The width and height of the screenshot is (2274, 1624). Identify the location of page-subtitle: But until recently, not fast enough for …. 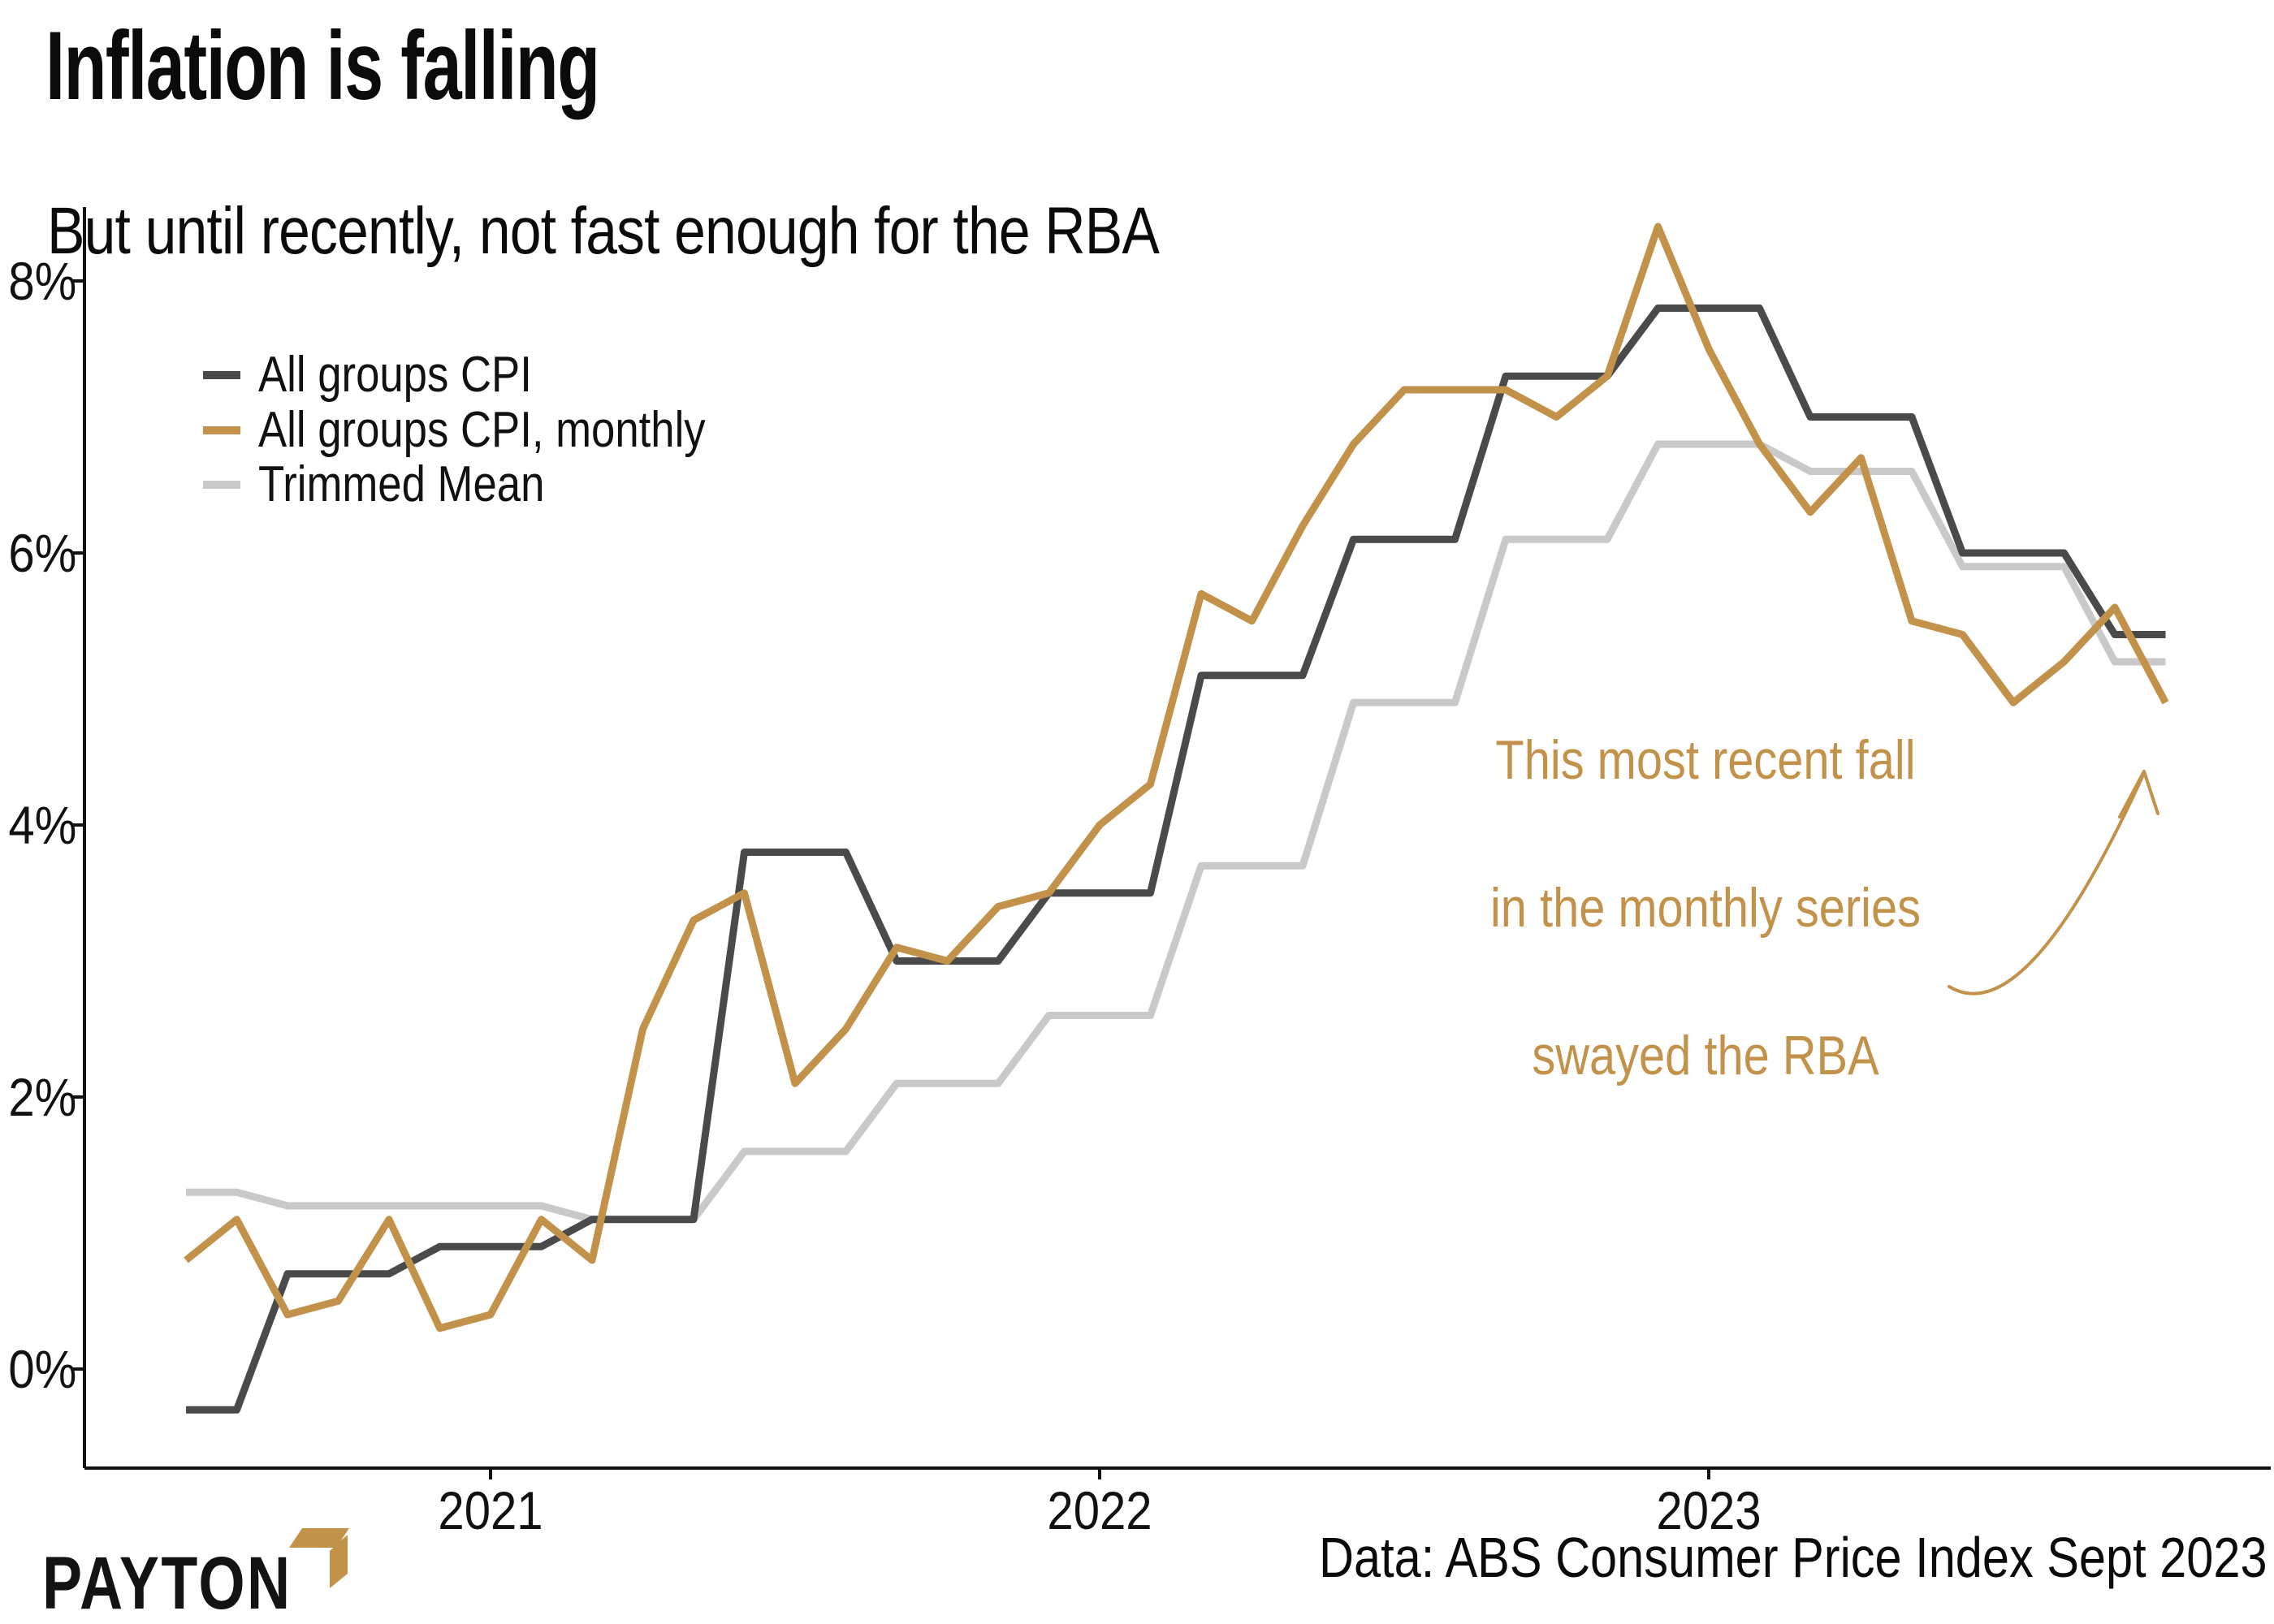
(603, 231).